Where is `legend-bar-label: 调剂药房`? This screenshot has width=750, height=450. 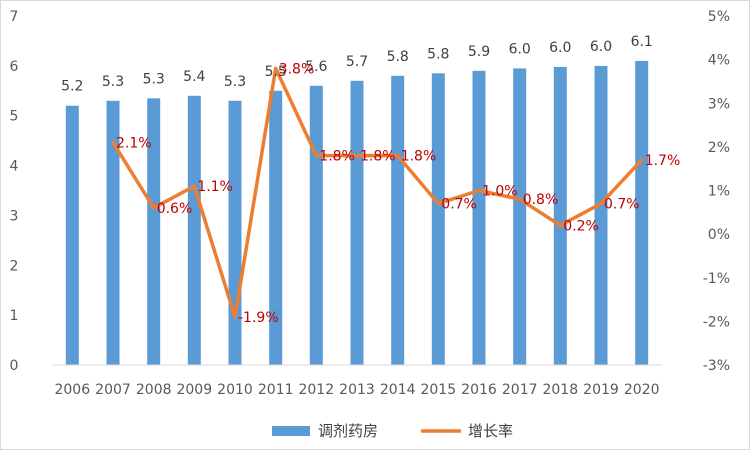 legend-bar-label: 调剂药房 is located at coordinates (348, 431).